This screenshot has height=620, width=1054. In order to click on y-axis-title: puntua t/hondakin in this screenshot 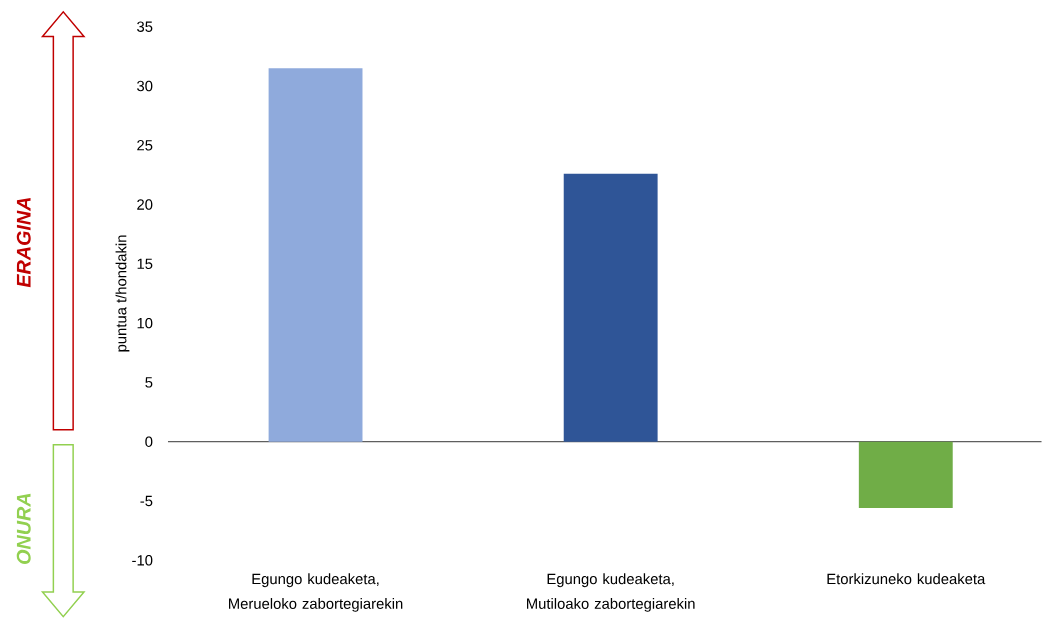, I will do `click(122, 293)`.